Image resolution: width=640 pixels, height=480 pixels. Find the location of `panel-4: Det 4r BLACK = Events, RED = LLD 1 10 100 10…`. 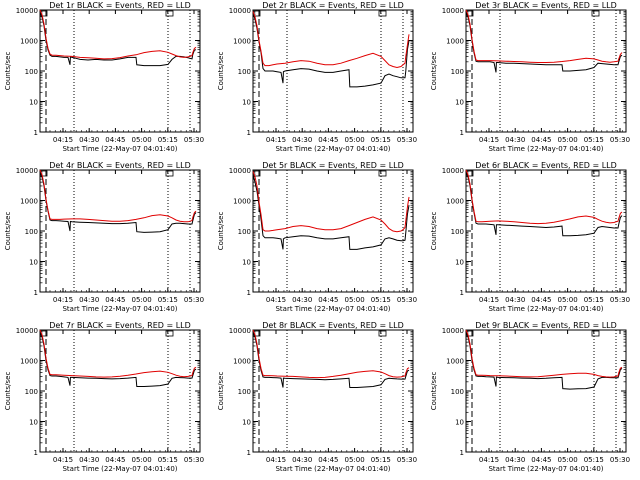

panel-4: Det 4r BLACK = Events, RED = LLD 1 10 100 10… is located at coordinates (104, 237).